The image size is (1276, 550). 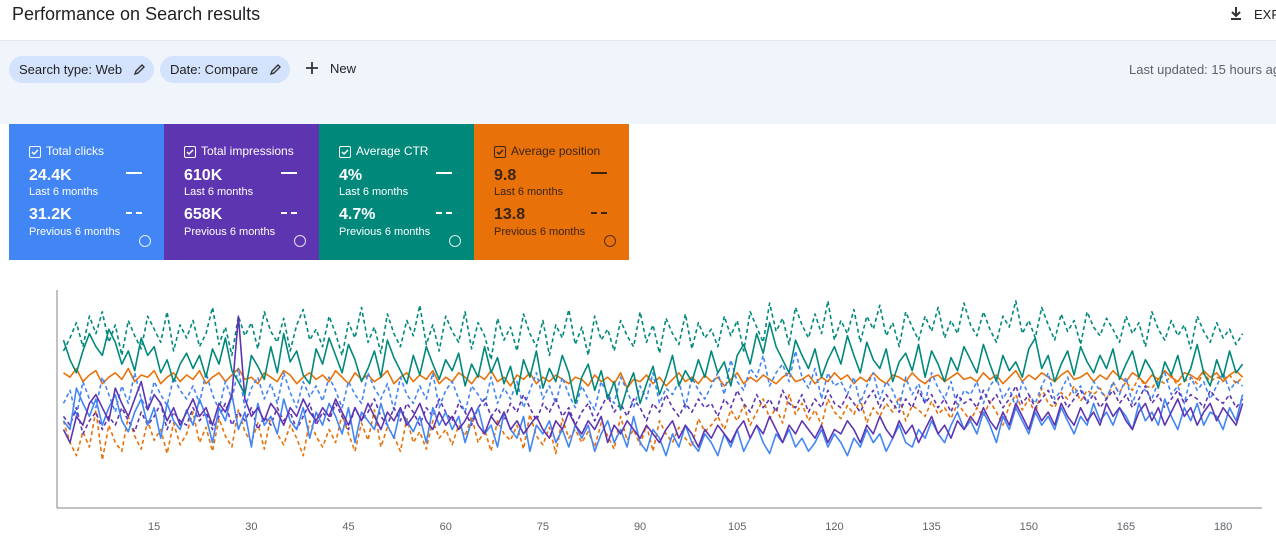 What do you see at coordinates (136, 14) in the screenshot?
I see `page-title: Performance on Search results` at bounding box center [136, 14].